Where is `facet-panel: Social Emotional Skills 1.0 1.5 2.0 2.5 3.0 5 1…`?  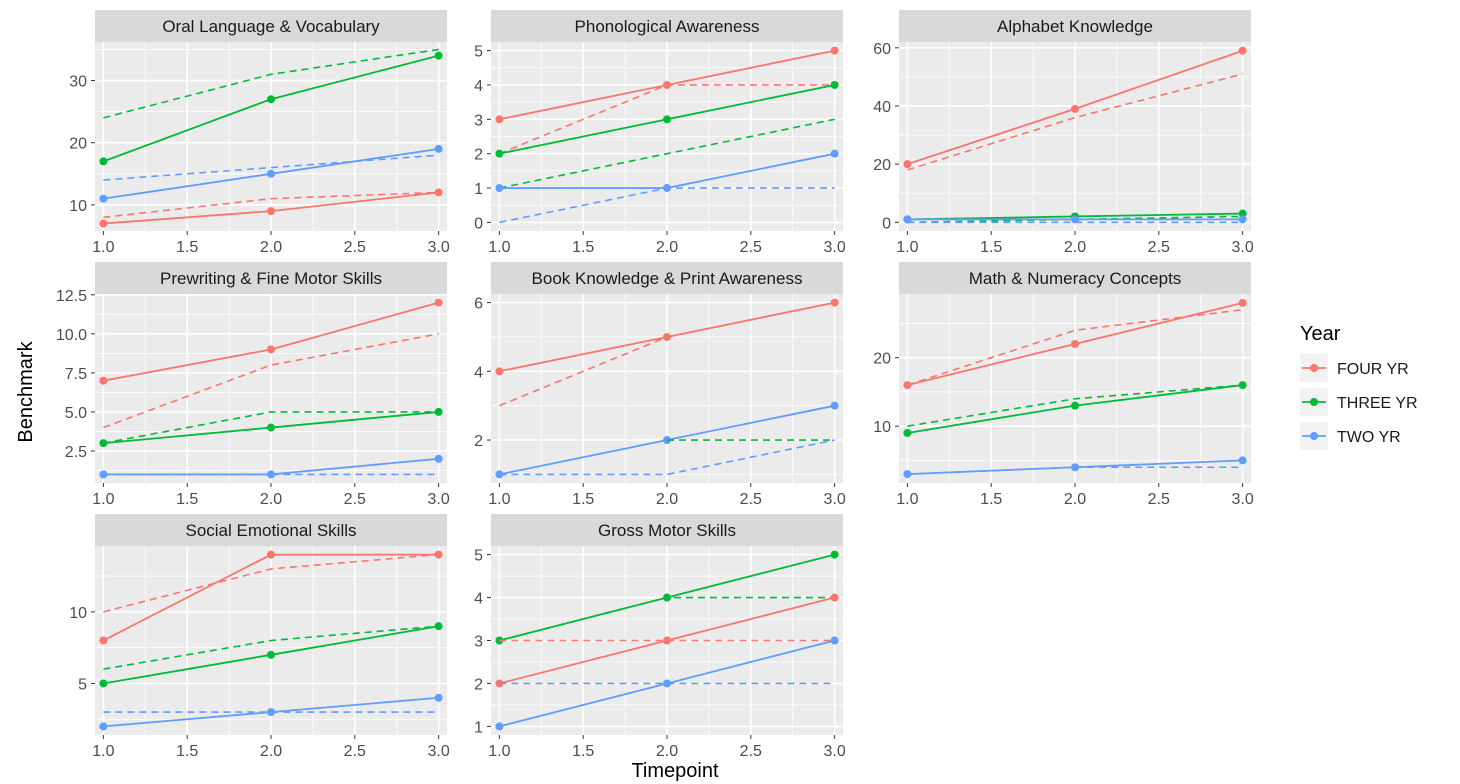
facet-panel: Social Emotional Skills 1.0 1.5 2.0 2.5 3.0 5 1… is located at coordinates (259, 637).